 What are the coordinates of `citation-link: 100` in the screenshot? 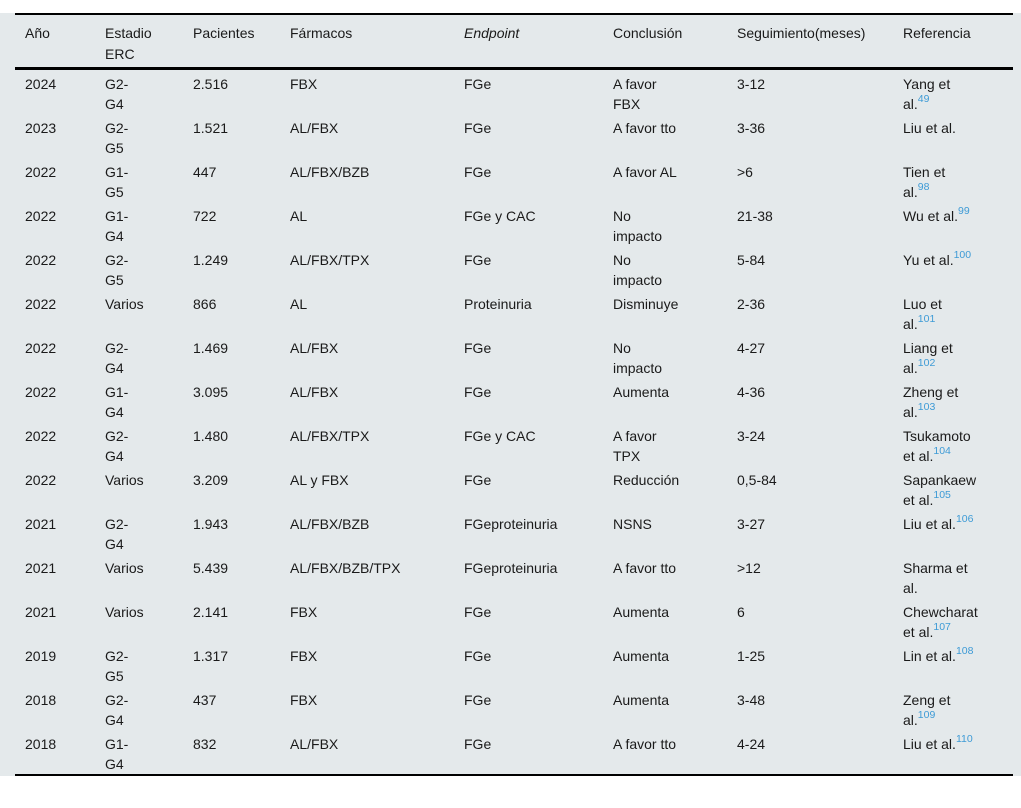 It's located at (962, 255).